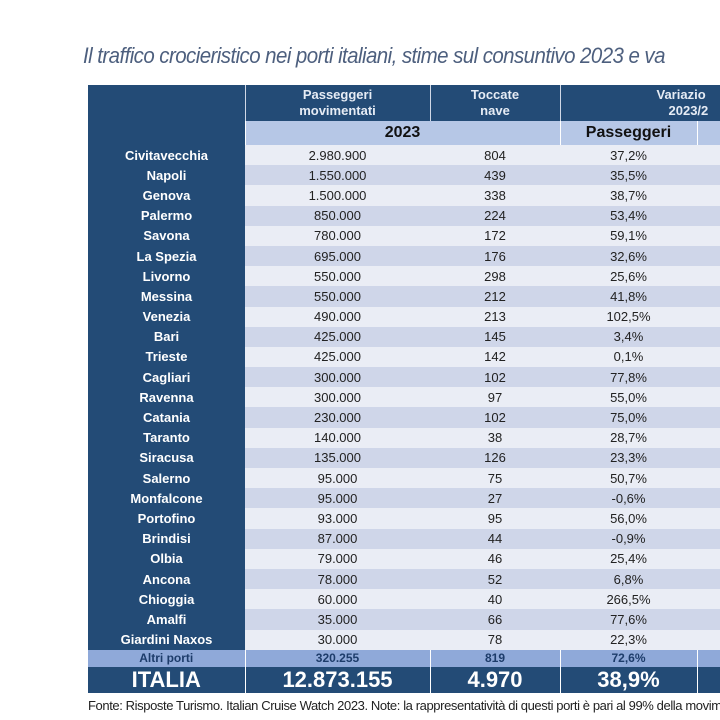 This screenshot has height=720, width=720. I want to click on altri-porti-row: Altri porti 320.255 819 72,6%, so click(404, 658).